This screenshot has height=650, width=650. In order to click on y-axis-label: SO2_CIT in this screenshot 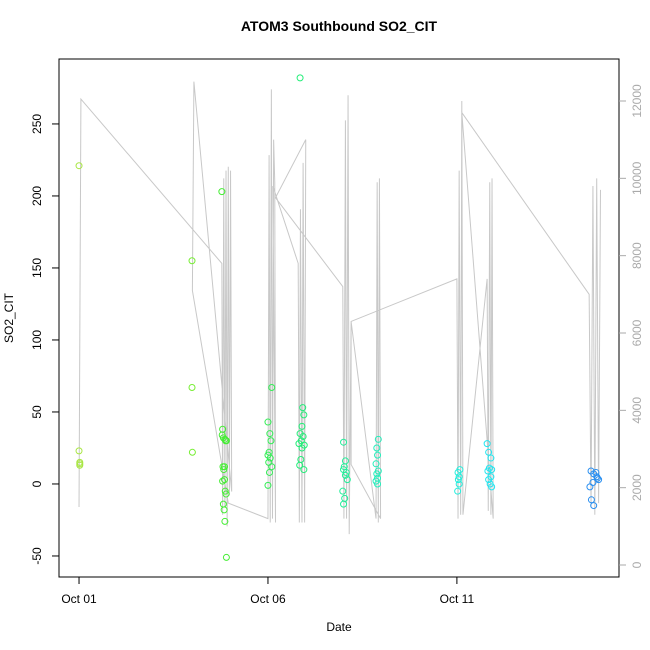, I will do `click(9, 317)`.